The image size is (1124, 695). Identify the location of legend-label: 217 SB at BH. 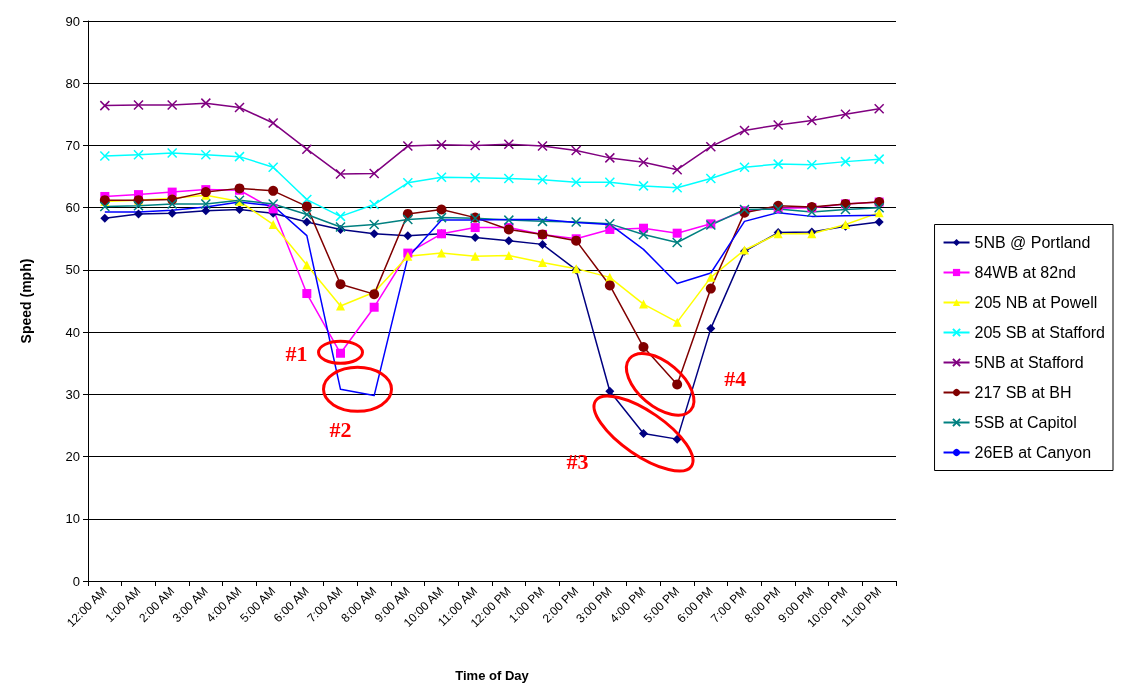
(1023, 392).